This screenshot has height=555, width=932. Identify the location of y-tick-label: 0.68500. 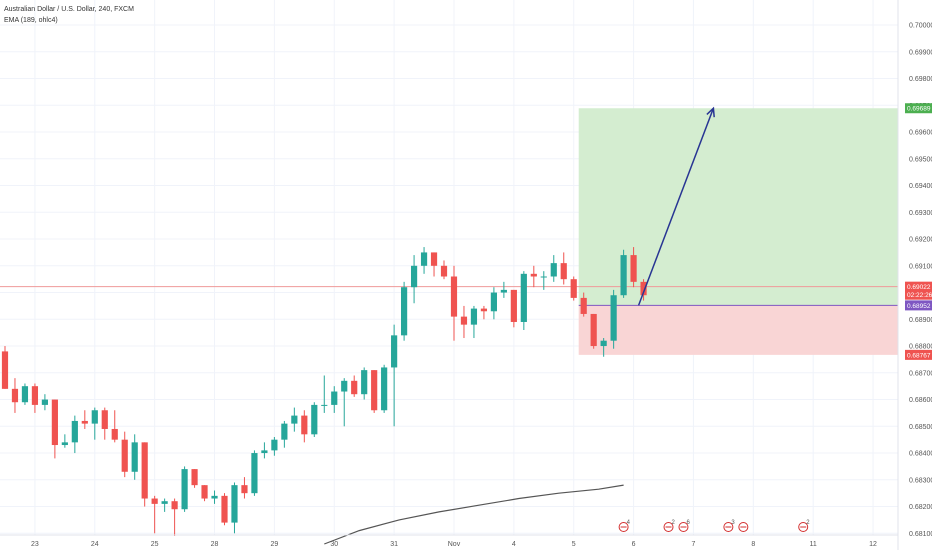
(920, 427).